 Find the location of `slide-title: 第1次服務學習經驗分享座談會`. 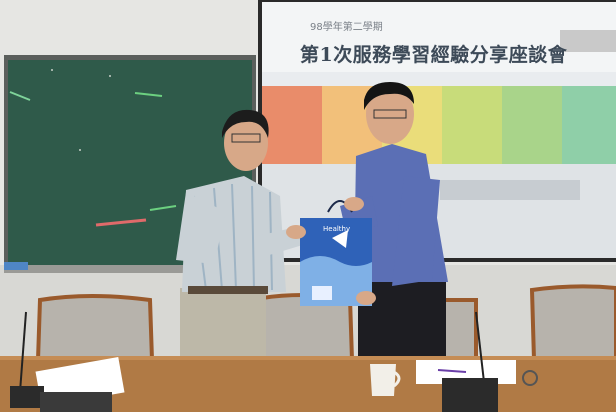

slide-title: 第1次服務學習經驗分享座談會 is located at coordinates (434, 55).